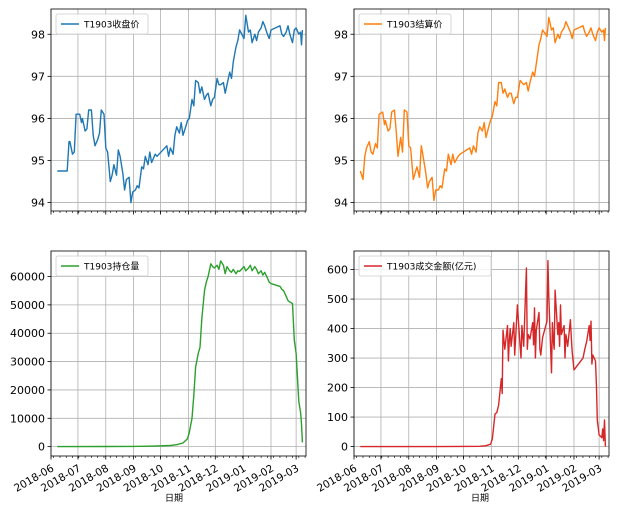  Describe the element at coordinates (27, 333) in the screenshot. I see `y-tick-label: 40000` at that location.